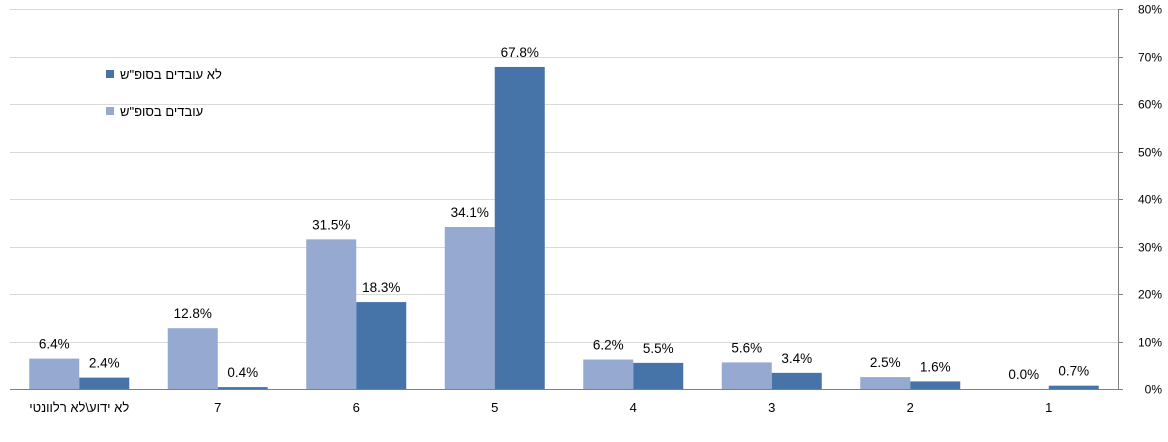 The height and width of the screenshot is (442, 1168). What do you see at coordinates (104, 363) in the screenshot?
I see `data-label: 2.4%` at bounding box center [104, 363].